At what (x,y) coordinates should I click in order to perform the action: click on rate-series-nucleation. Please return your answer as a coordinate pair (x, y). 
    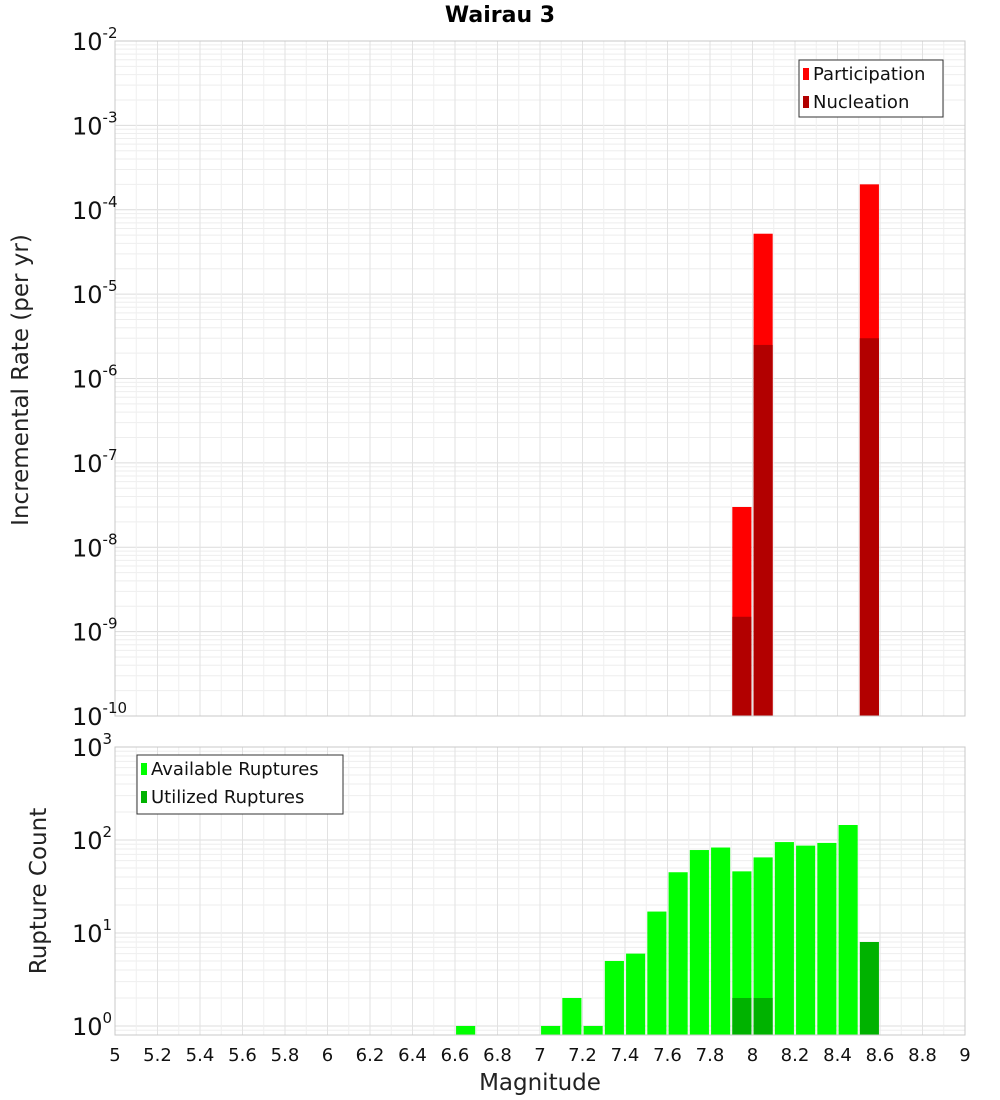
    Looking at the image, I should click on (805, 527).